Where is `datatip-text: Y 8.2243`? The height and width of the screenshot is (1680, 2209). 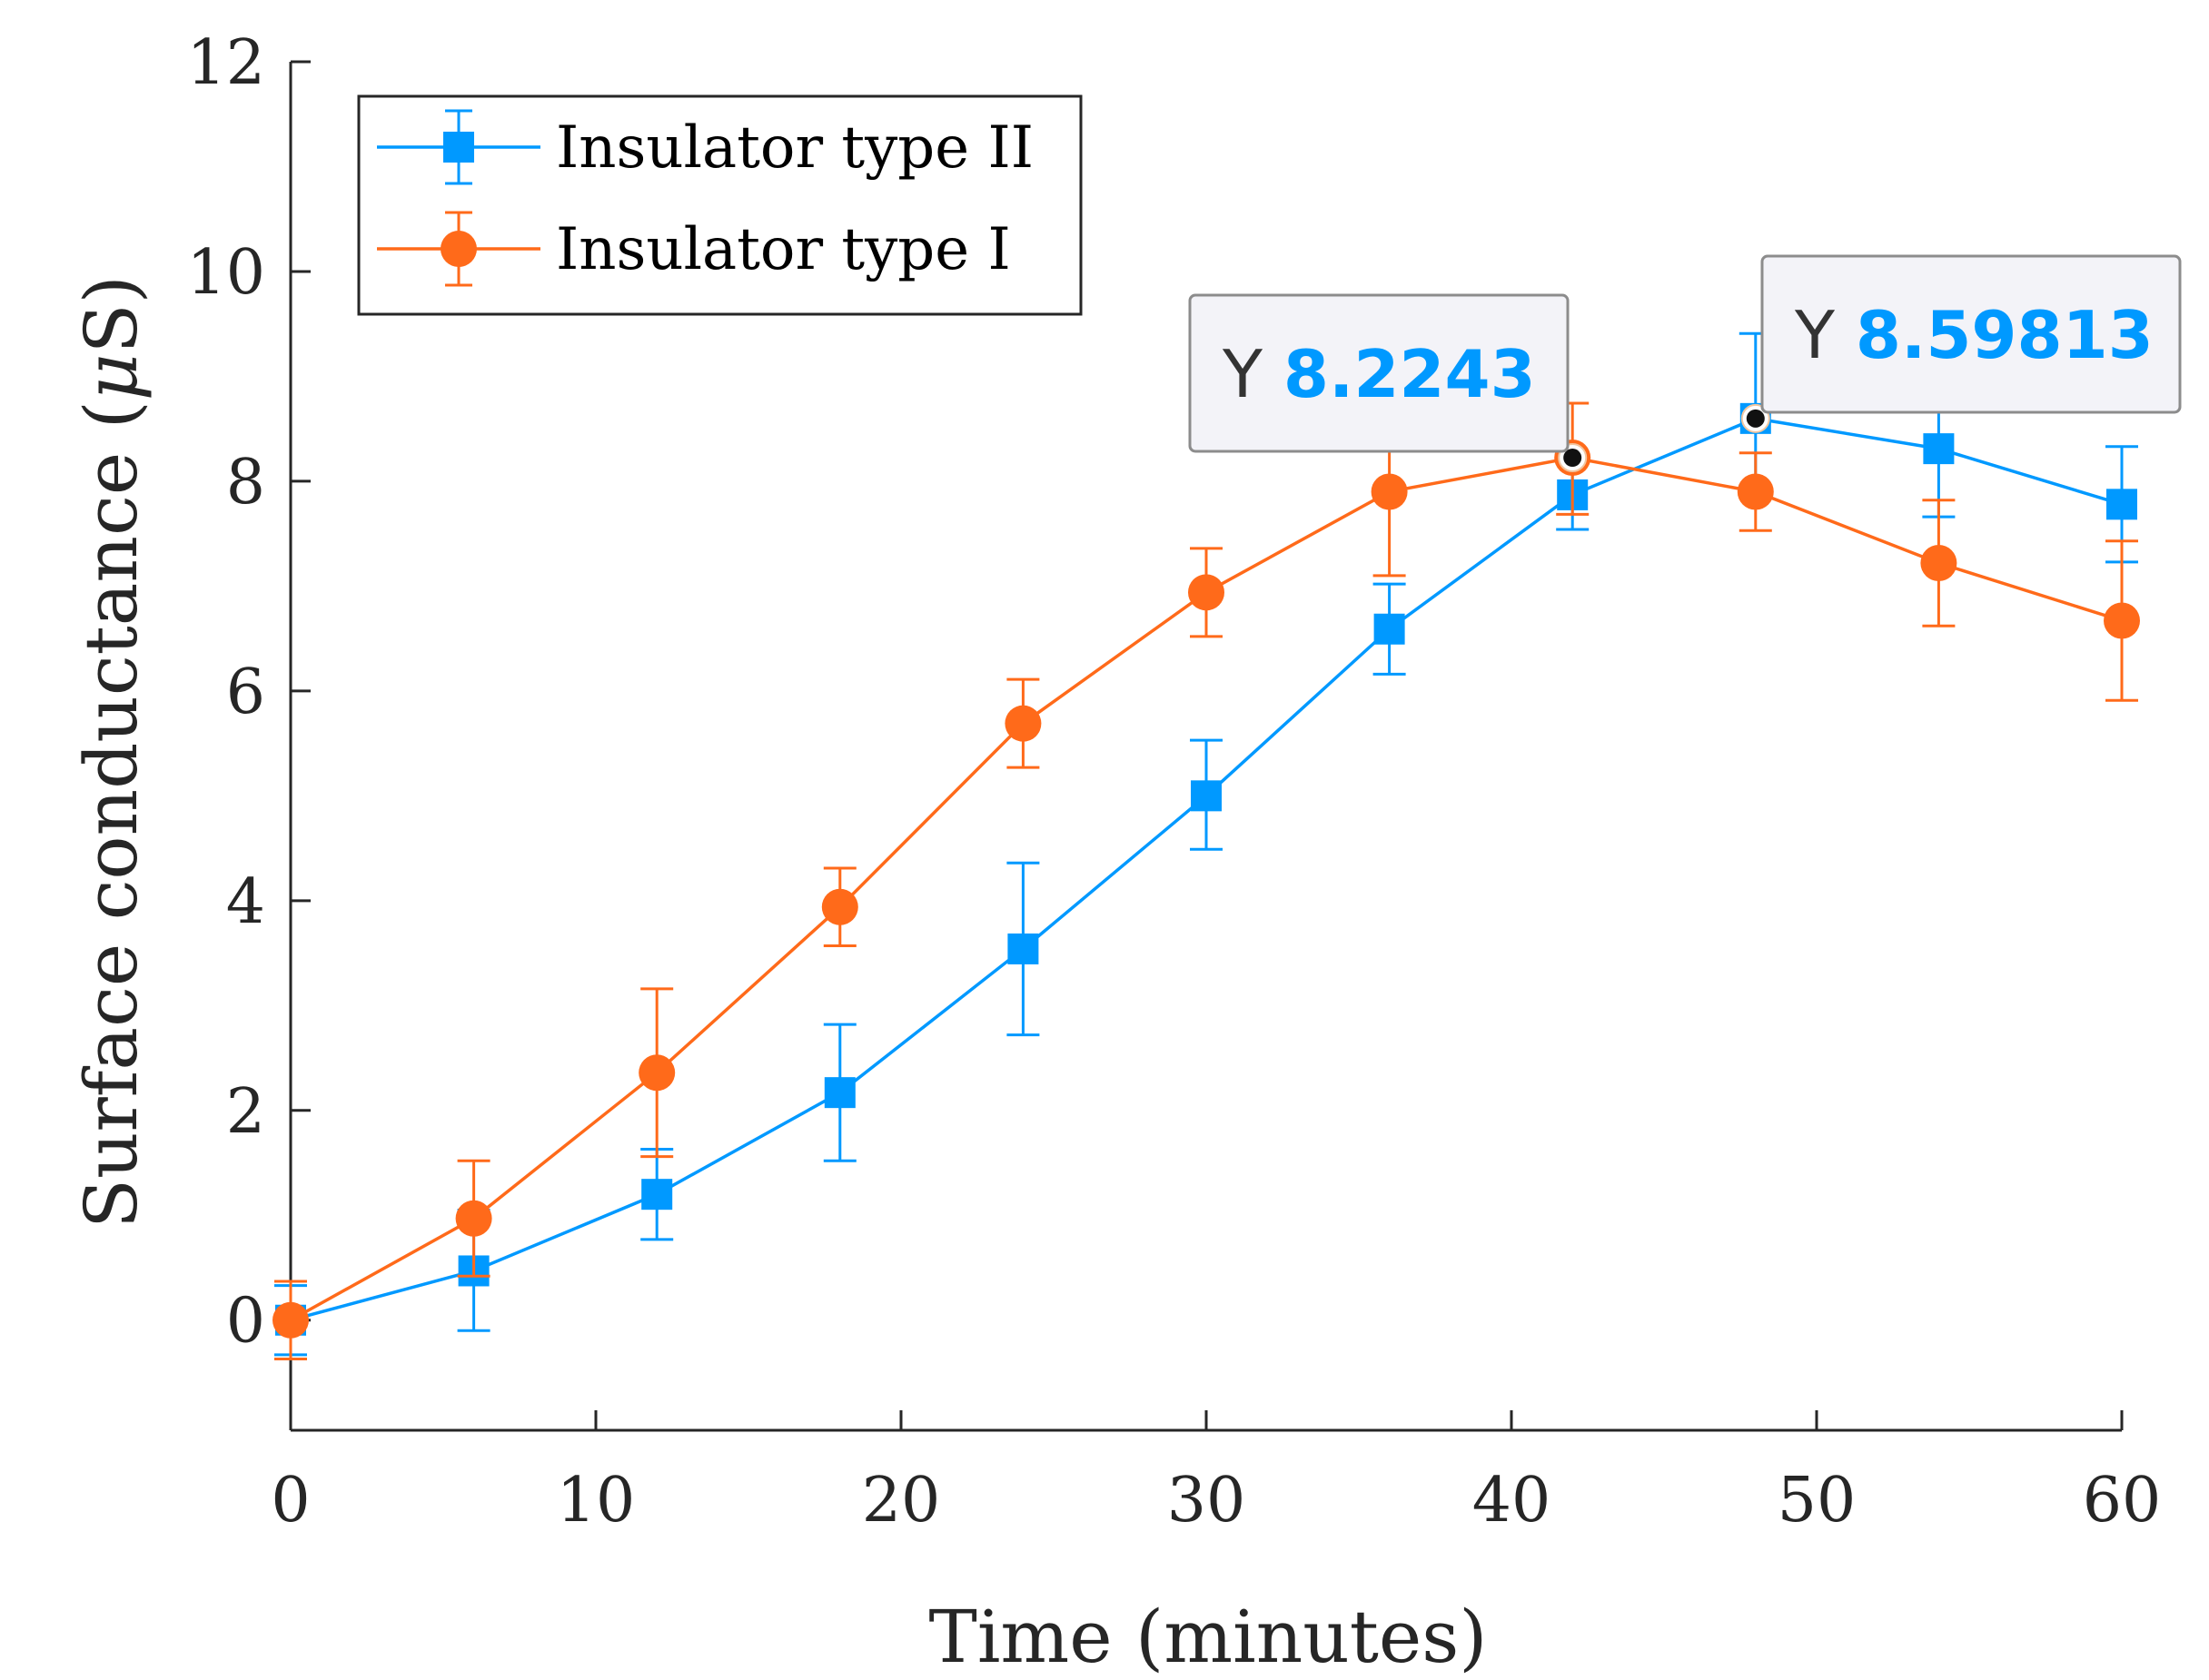
datatip-text: Y 8.2243 is located at coordinates (1379, 374).